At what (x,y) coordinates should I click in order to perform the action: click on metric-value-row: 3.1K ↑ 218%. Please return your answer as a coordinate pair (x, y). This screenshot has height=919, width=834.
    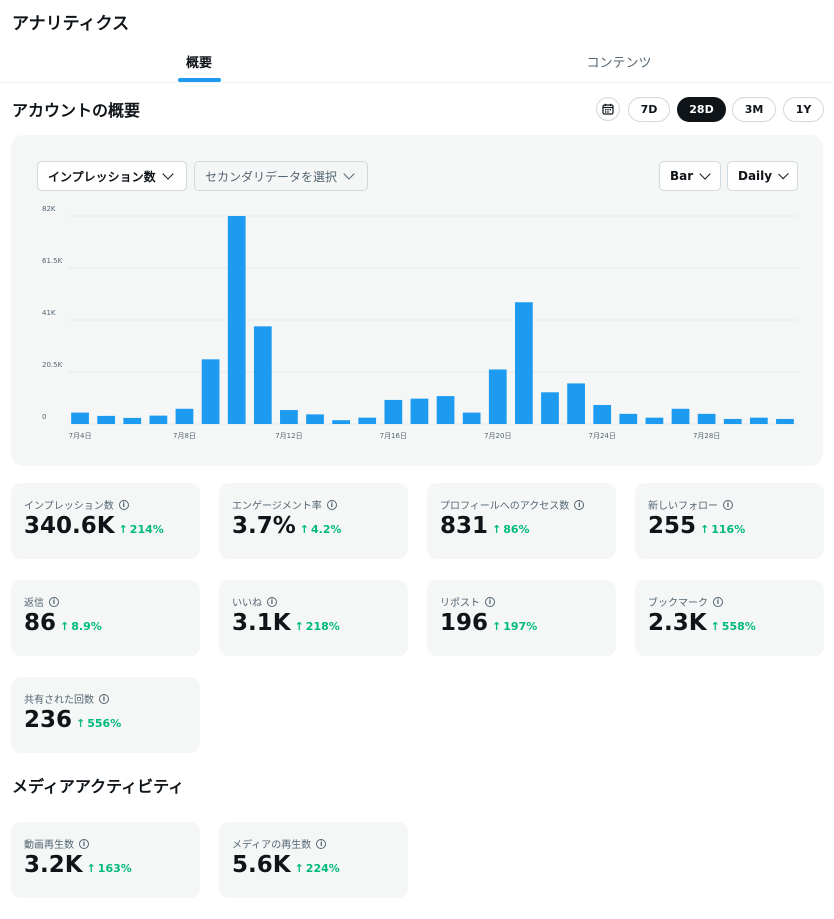
    Looking at the image, I should click on (286, 623).